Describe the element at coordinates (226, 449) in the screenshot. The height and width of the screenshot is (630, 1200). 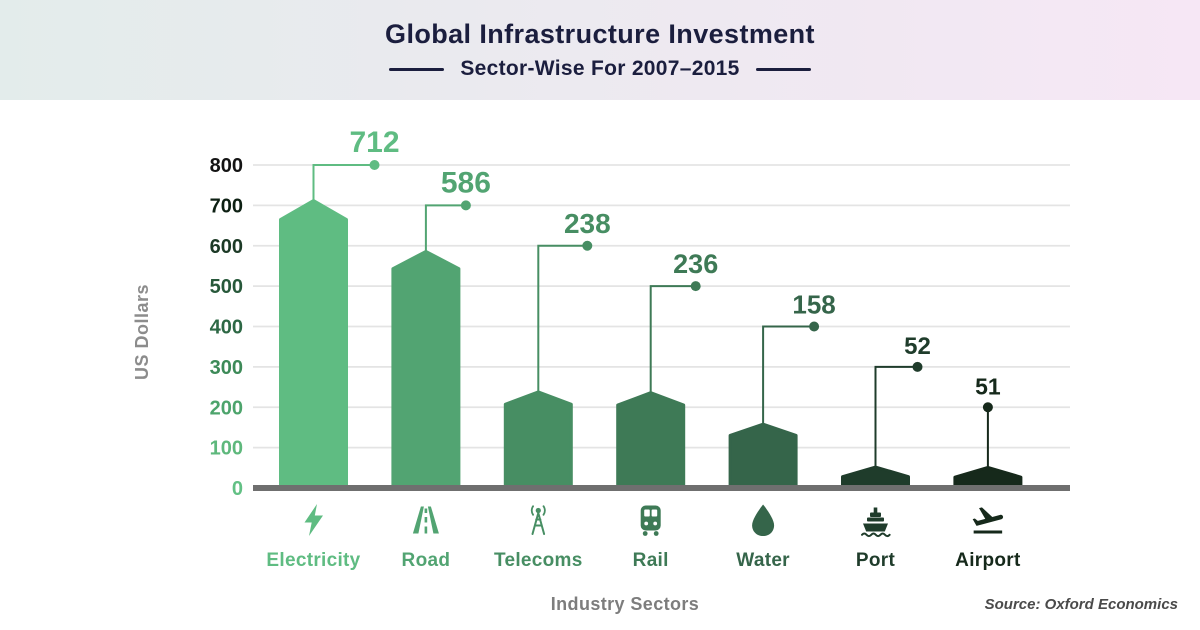
I see `y-tick-label-100: 100` at that location.